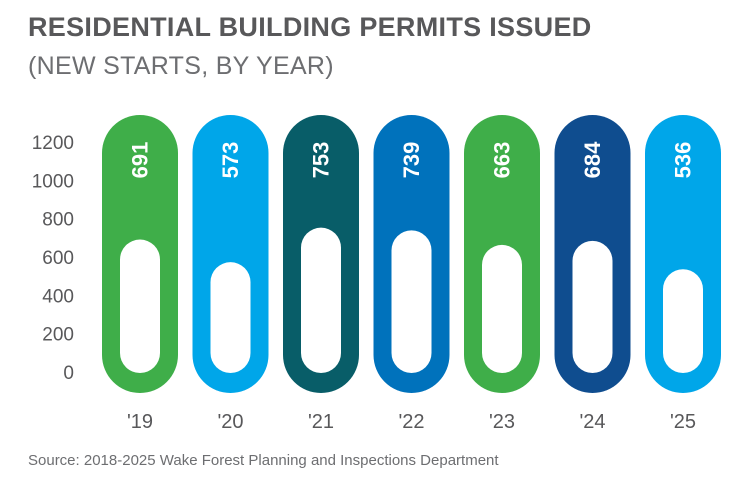  I want to click on bar-value-label: 536, so click(683, 160).